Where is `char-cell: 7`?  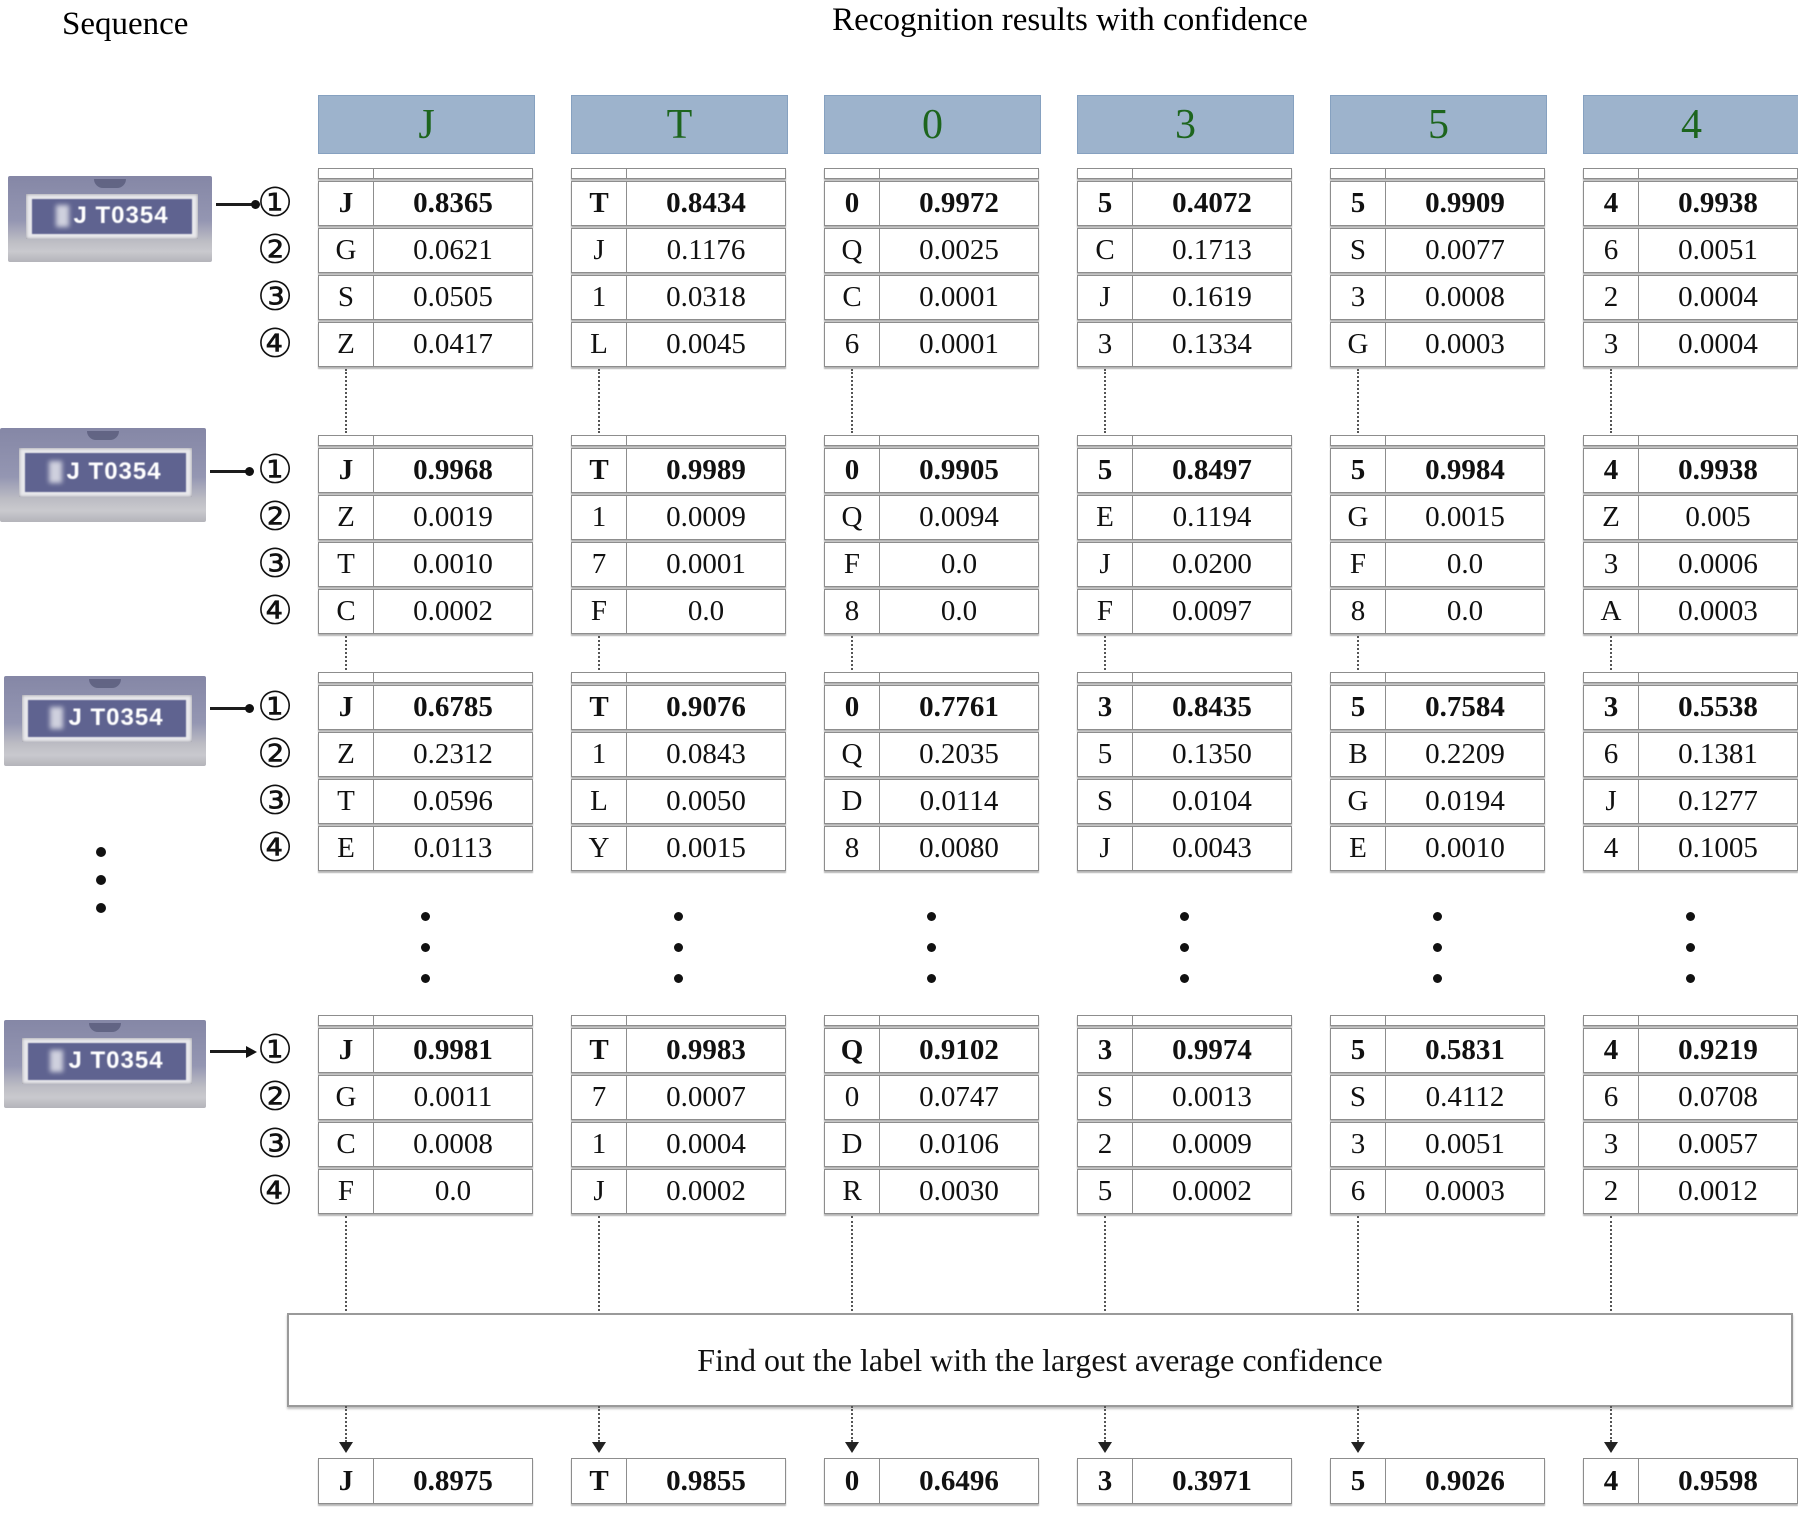
char-cell: 7 is located at coordinates (599, 1097).